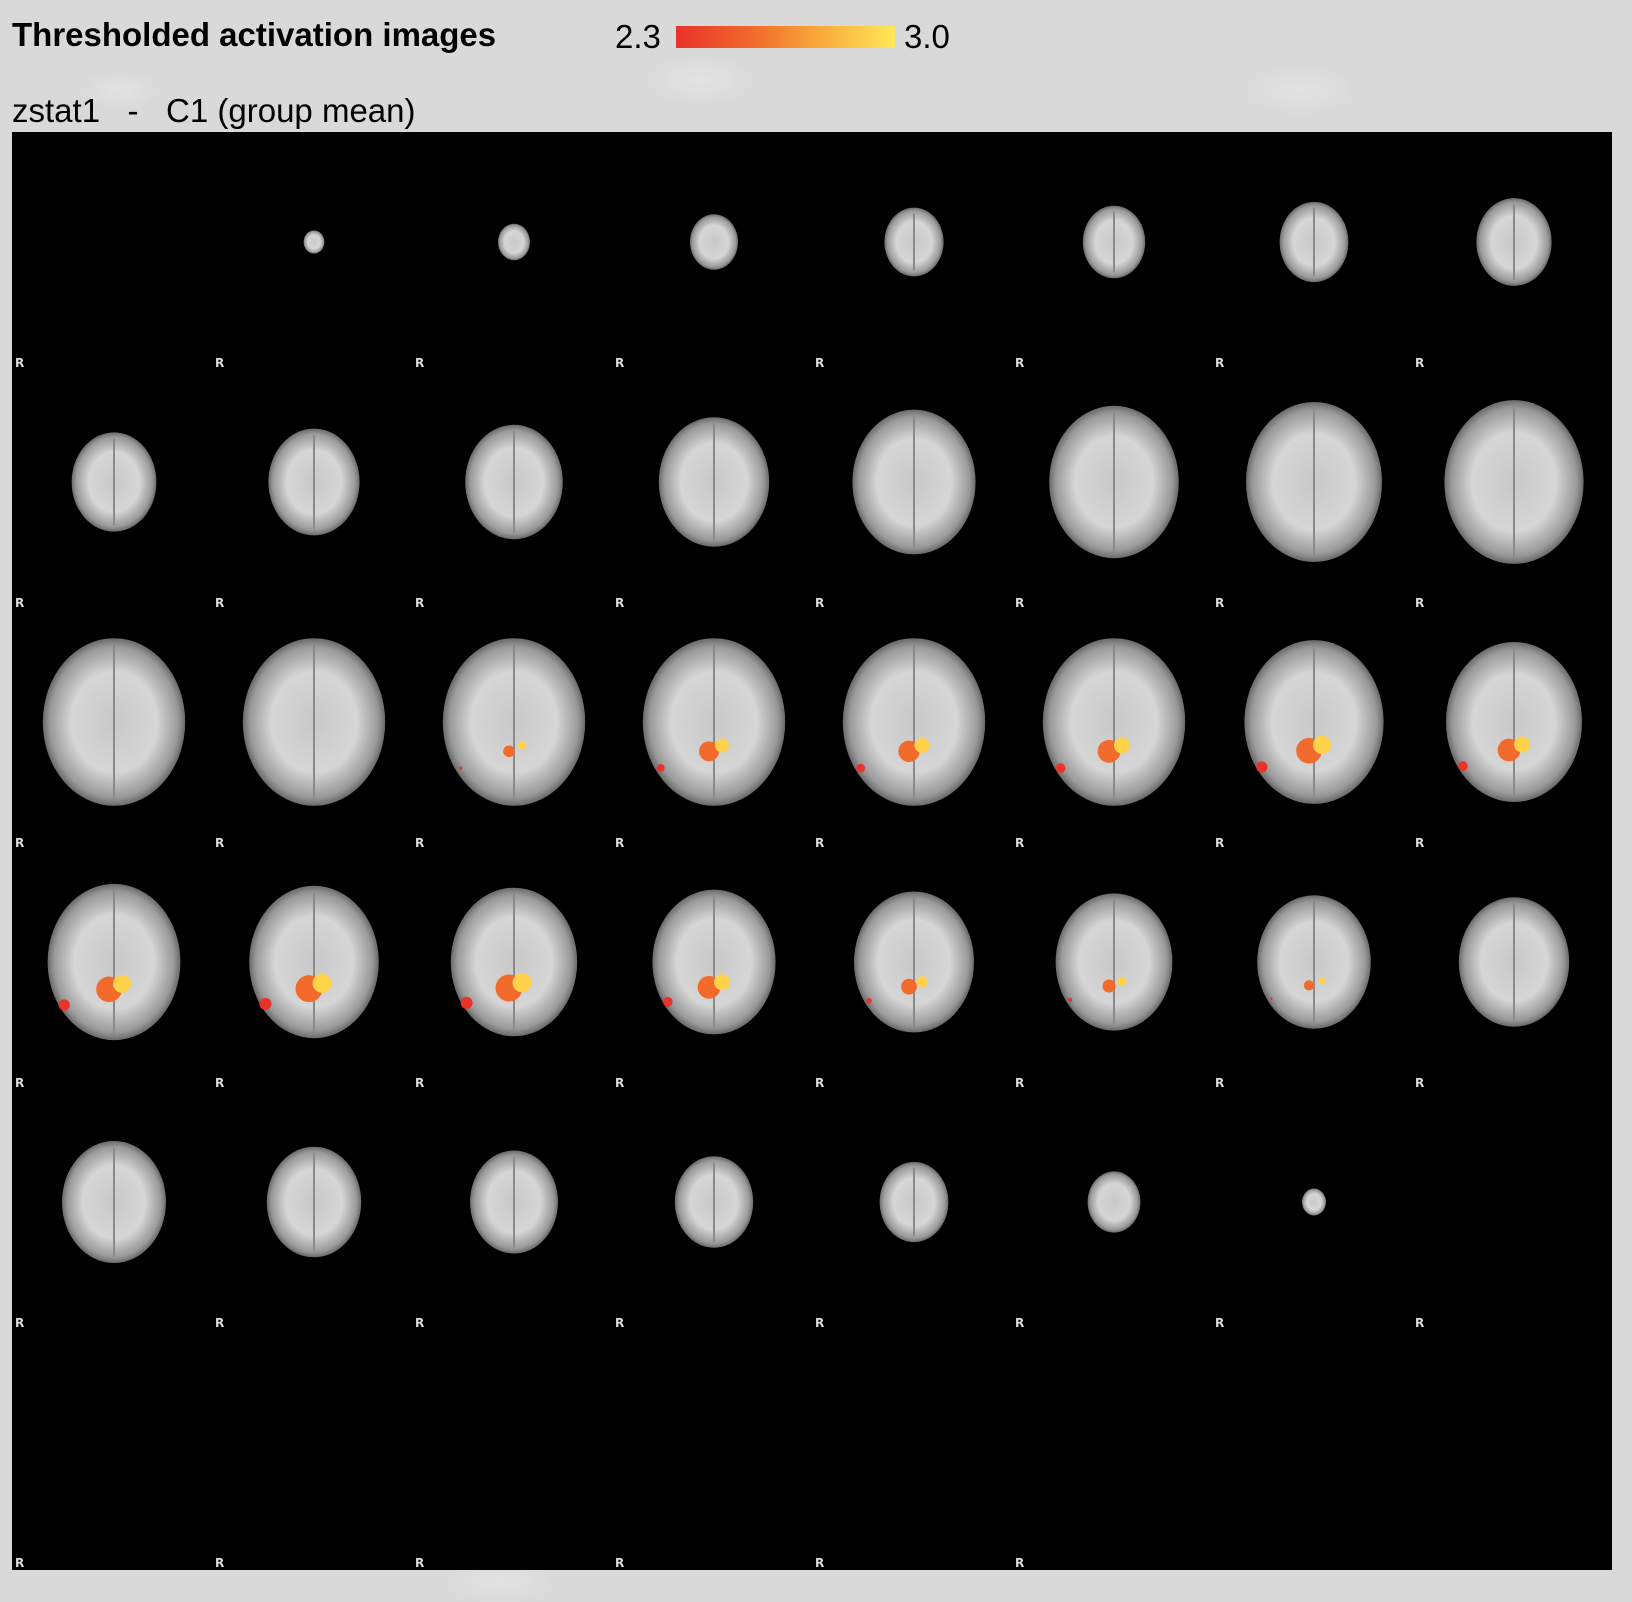 This screenshot has height=1602, width=1632. What do you see at coordinates (1312, 1452) in the screenshot?
I see `brain-slice` at bounding box center [1312, 1452].